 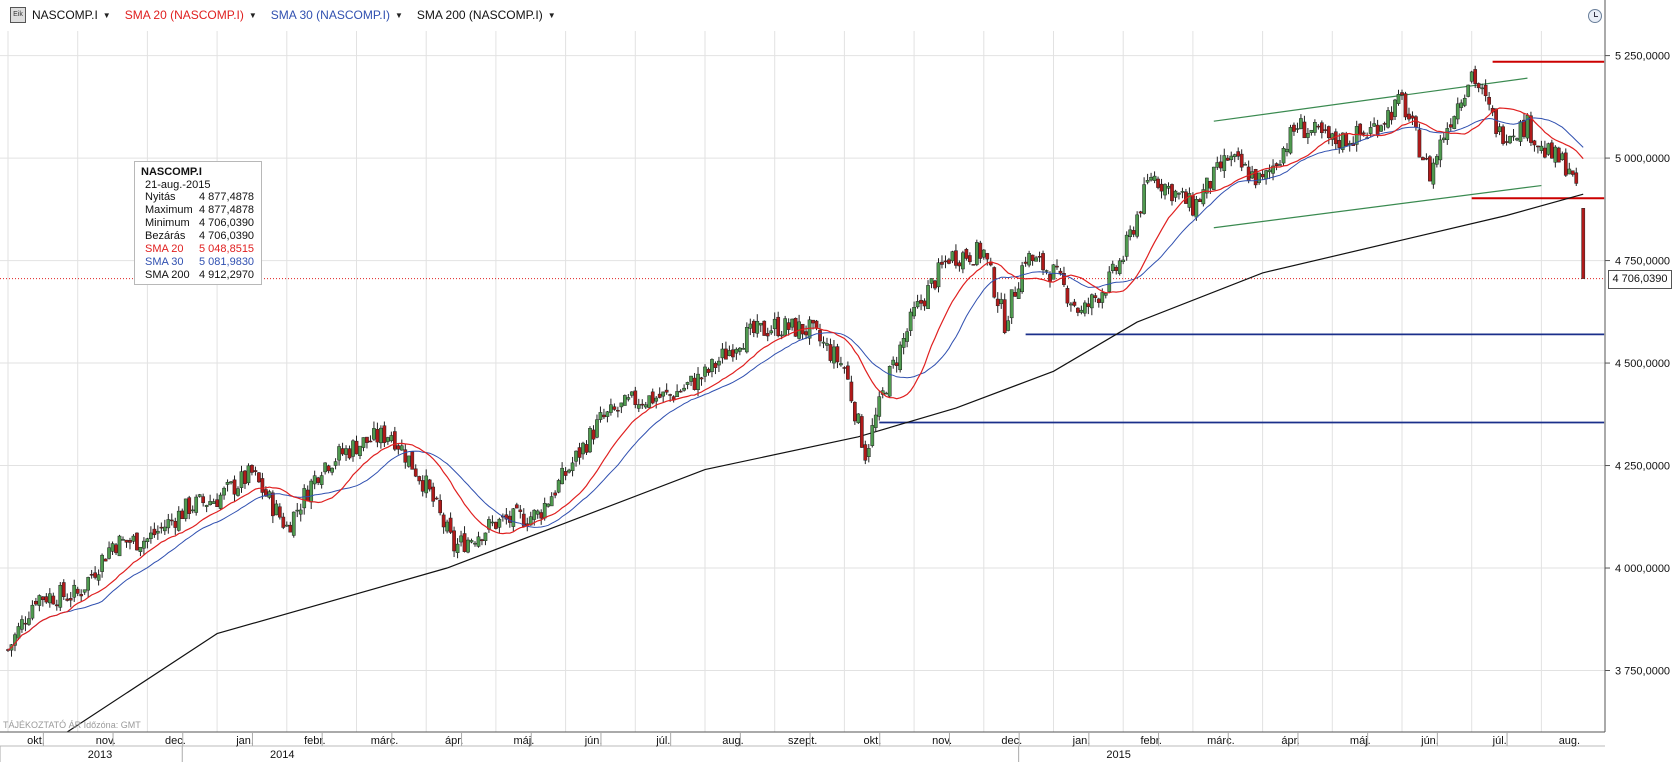 What do you see at coordinates (1011, 741) in the screenshot?
I see `month-label: dec.` at bounding box center [1011, 741].